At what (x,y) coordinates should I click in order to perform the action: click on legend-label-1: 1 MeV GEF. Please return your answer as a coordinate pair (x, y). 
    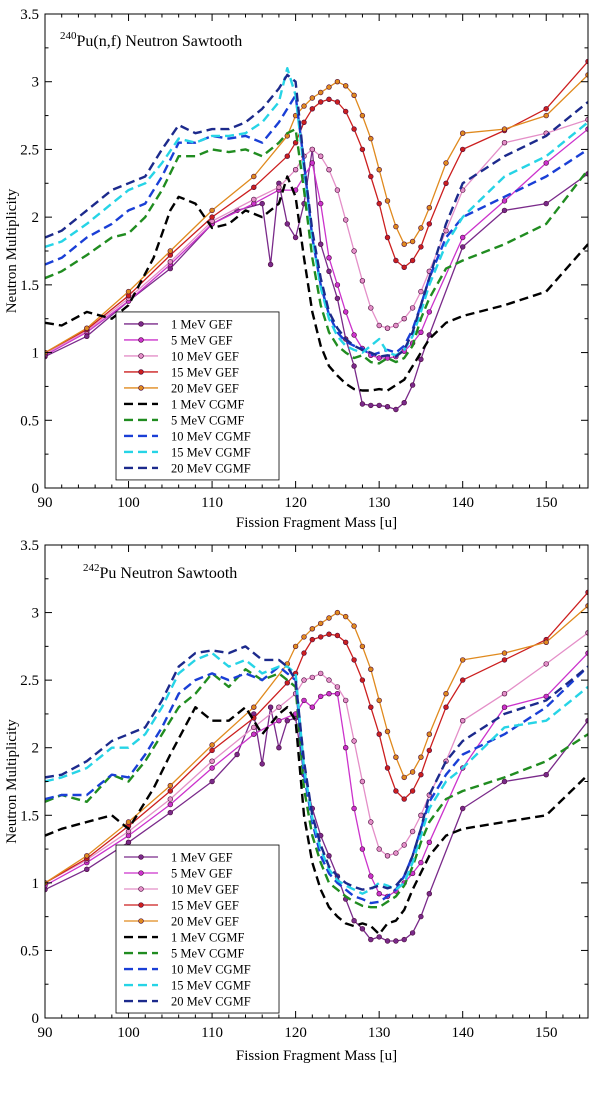
    Looking at the image, I should click on (202, 858).